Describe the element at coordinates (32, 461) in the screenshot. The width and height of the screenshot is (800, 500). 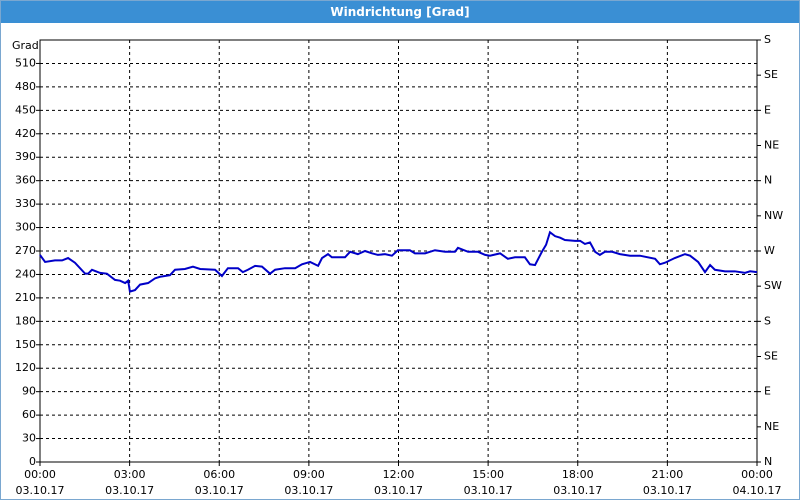
I see `y-tick-label: 0` at that location.